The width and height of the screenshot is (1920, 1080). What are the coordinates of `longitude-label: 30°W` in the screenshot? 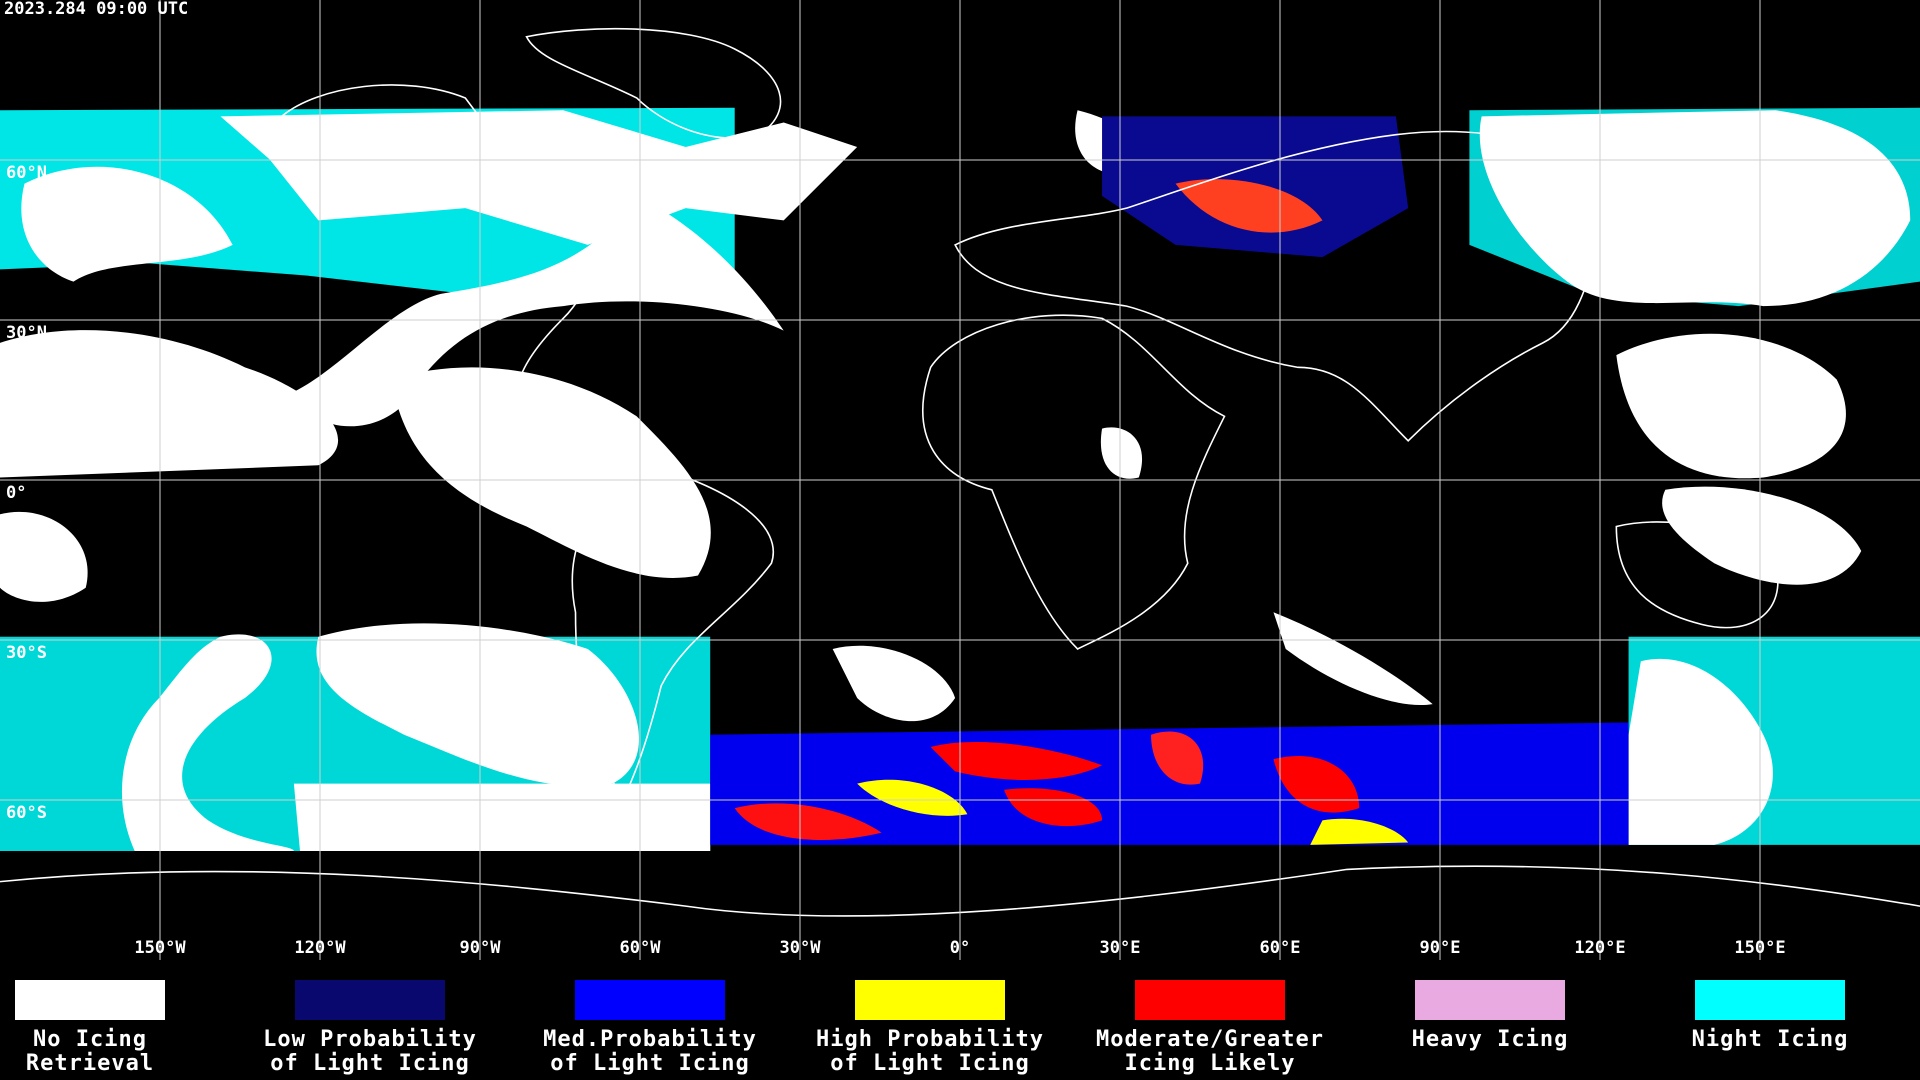 It's located at (801, 948).